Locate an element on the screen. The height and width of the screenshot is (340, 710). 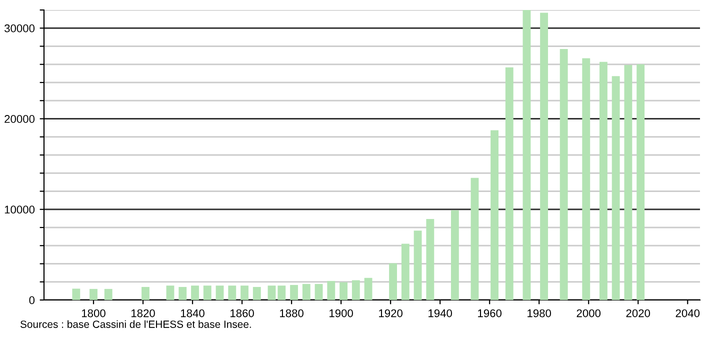
x-tick-label: 2000 is located at coordinates (588, 313).